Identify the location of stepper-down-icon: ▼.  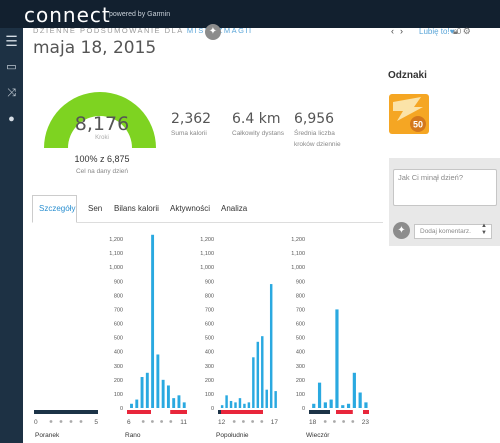
(484, 233).